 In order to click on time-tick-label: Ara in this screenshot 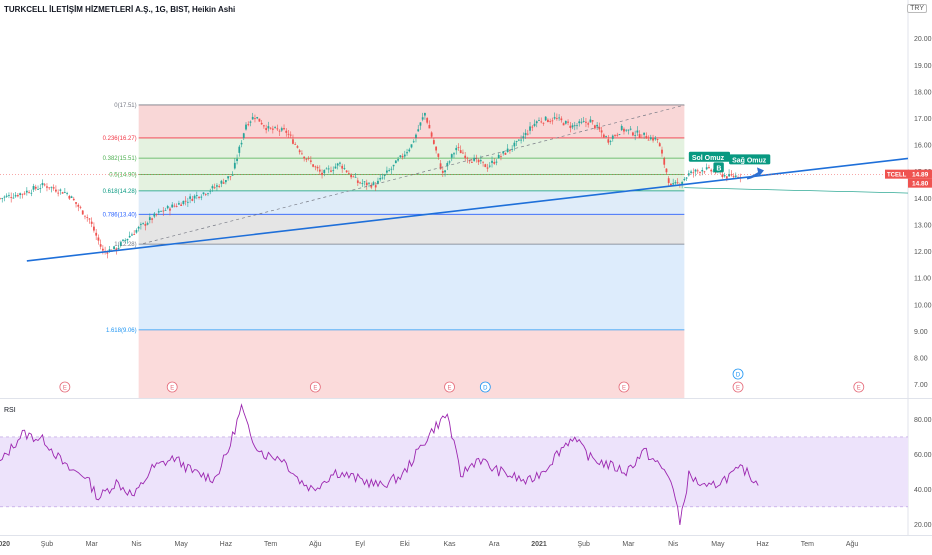, I will do `click(494, 544)`.